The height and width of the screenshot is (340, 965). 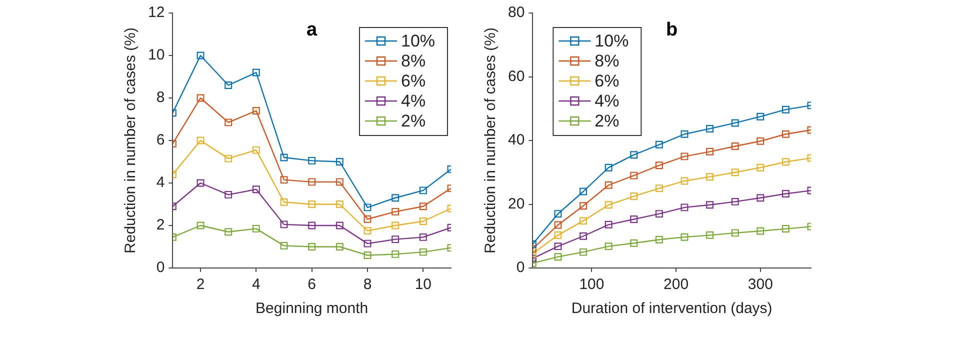 I want to click on y-tick-label: 2, so click(x=160, y=225).